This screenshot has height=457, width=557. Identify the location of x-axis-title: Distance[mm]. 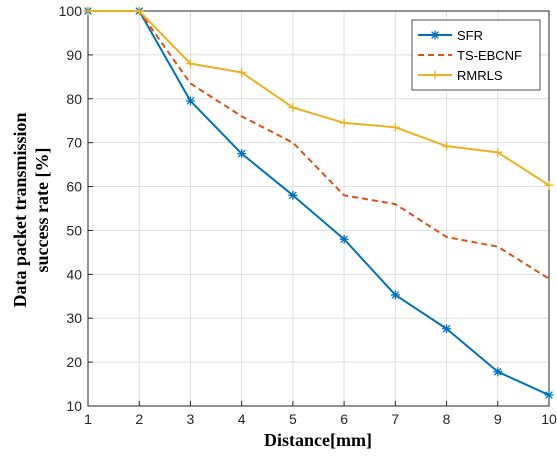
(318, 440).